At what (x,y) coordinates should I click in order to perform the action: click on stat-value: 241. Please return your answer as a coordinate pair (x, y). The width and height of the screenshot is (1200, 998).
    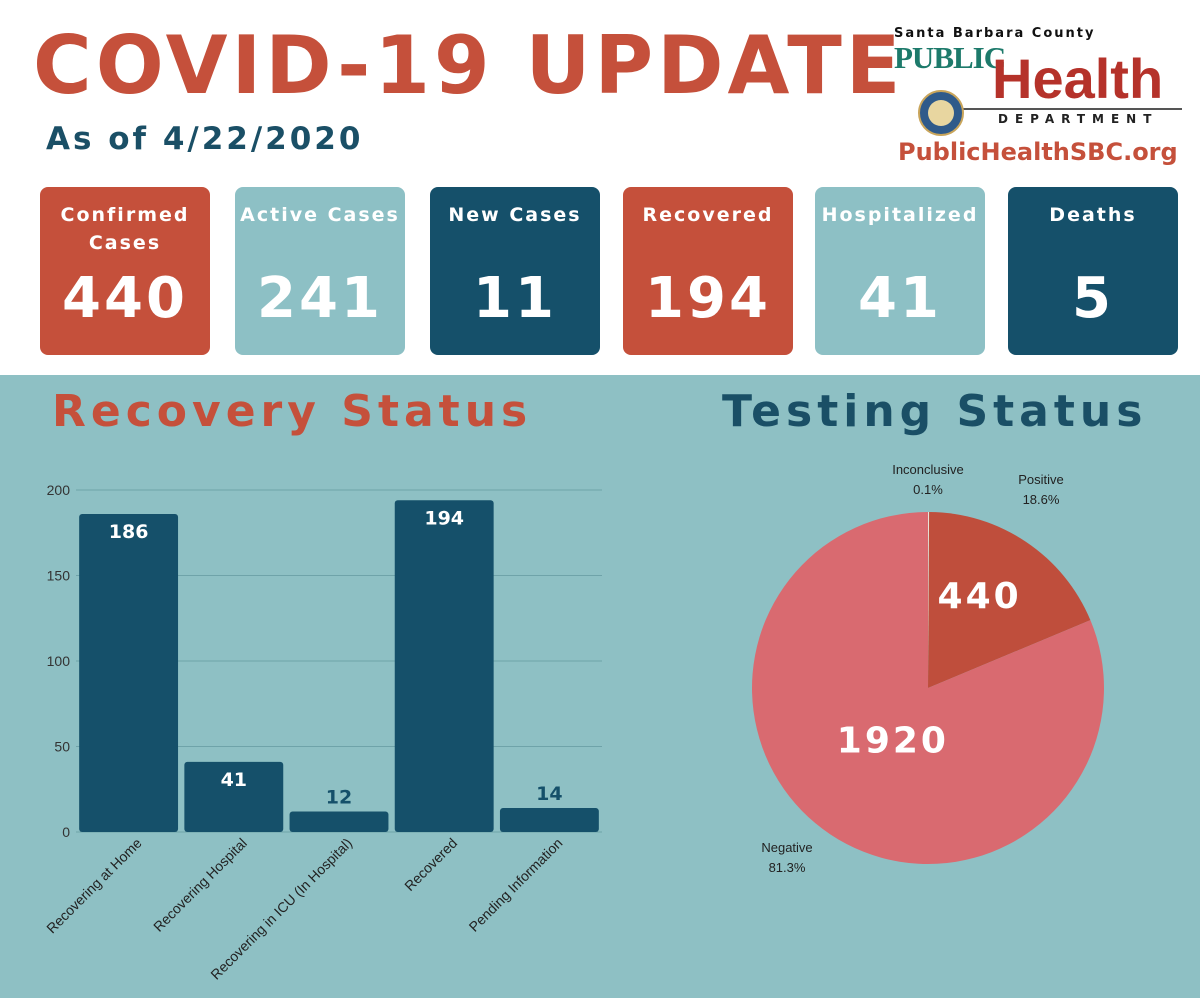
    Looking at the image, I should click on (320, 298).